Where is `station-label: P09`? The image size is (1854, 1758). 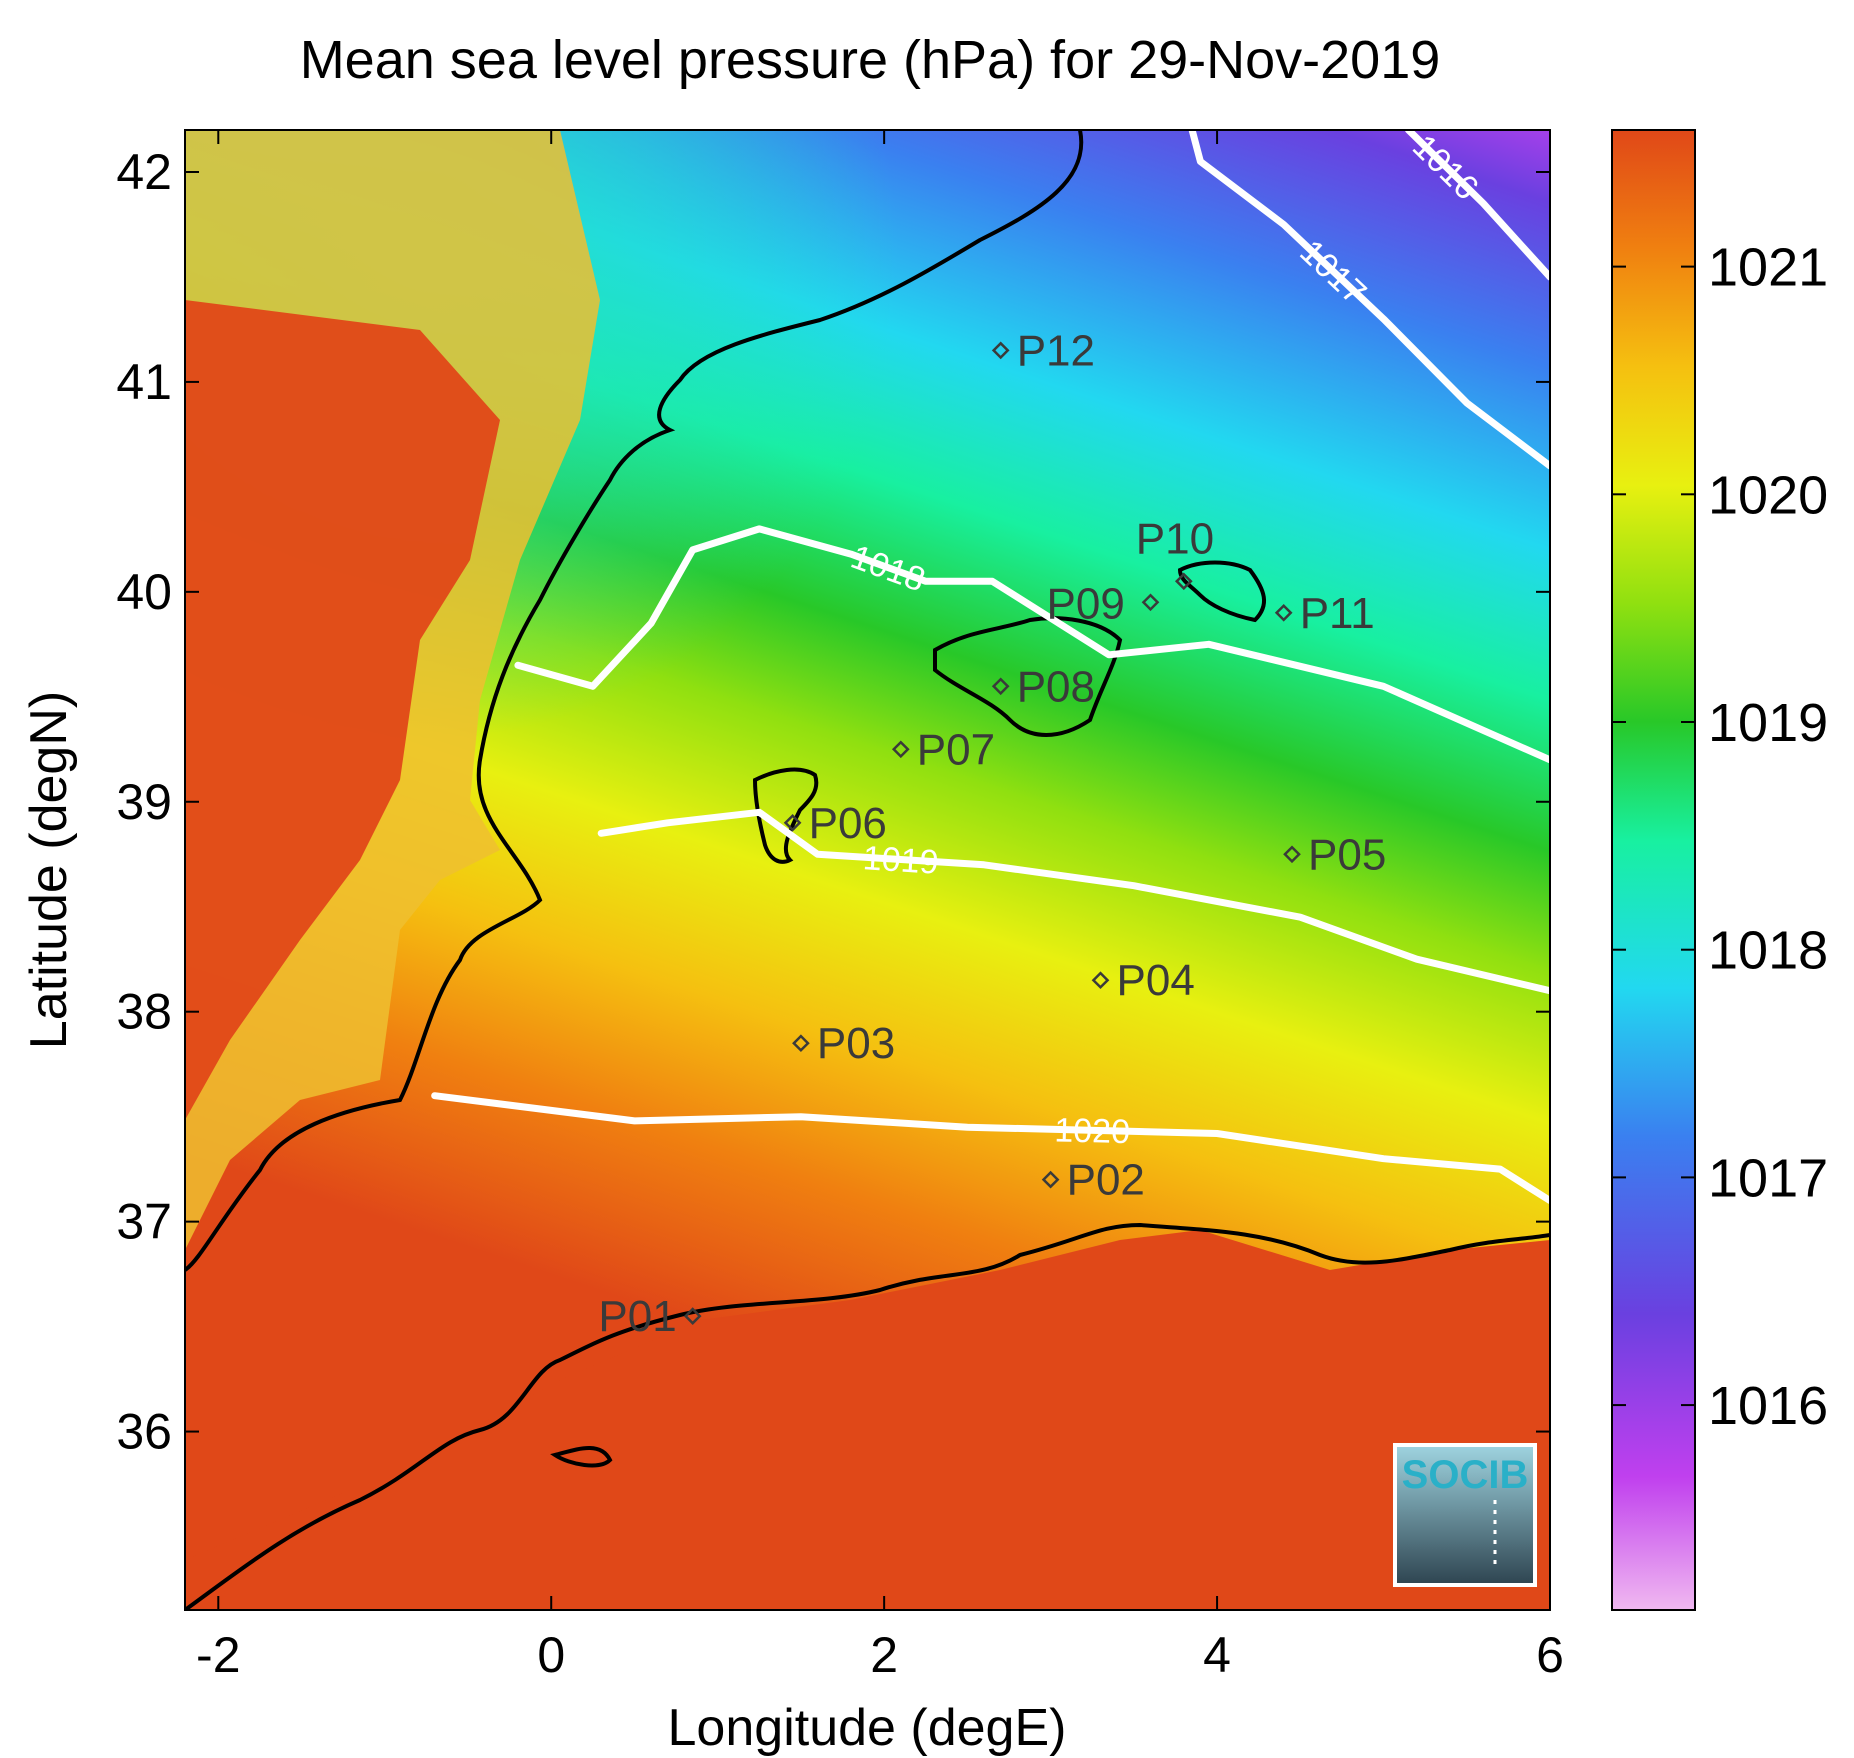 station-label: P09 is located at coordinates (1086, 603).